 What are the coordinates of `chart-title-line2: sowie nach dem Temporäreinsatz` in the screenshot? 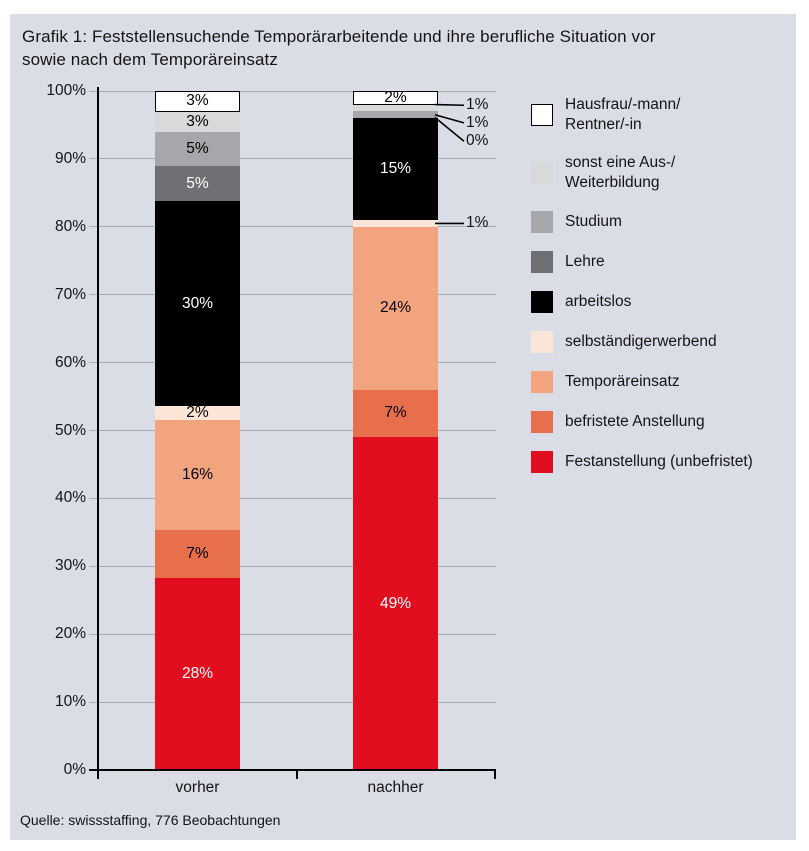 It's located at (150, 59).